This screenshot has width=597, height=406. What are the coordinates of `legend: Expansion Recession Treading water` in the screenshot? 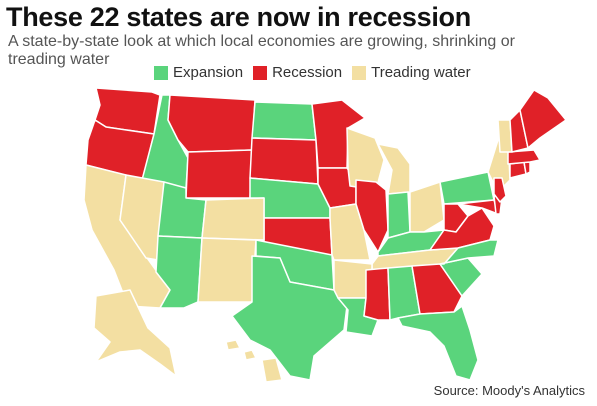 It's located at (312, 72).